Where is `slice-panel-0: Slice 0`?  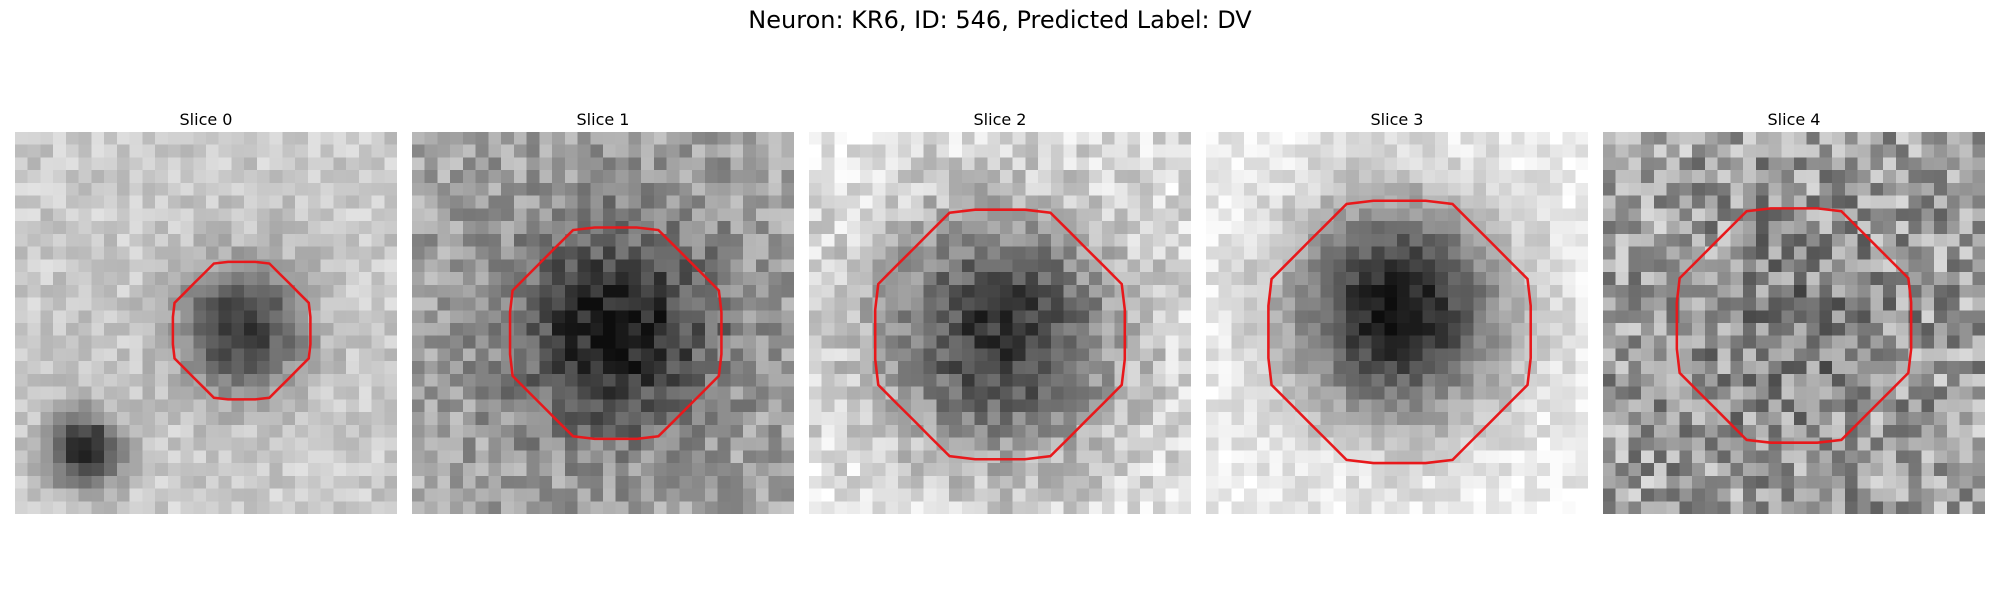
slice-panel-0: Slice 0 is located at coordinates (206, 311).